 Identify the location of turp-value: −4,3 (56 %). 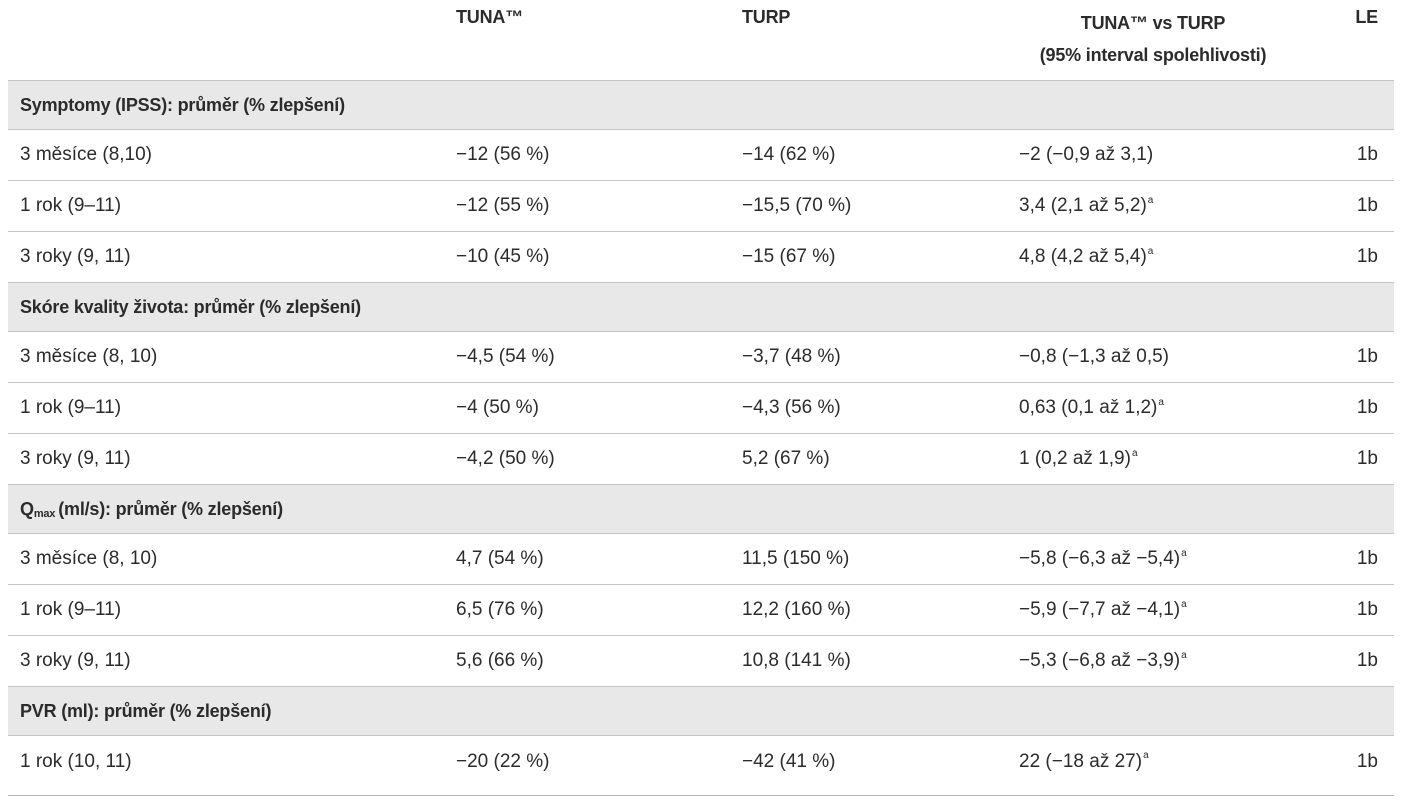
(791, 407).